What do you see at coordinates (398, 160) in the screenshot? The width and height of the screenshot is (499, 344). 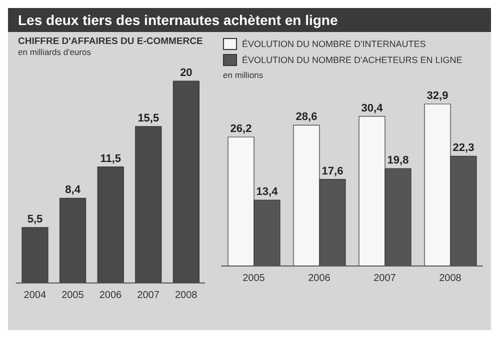 I see `data-label: 19,8` at bounding box center [398, 160].